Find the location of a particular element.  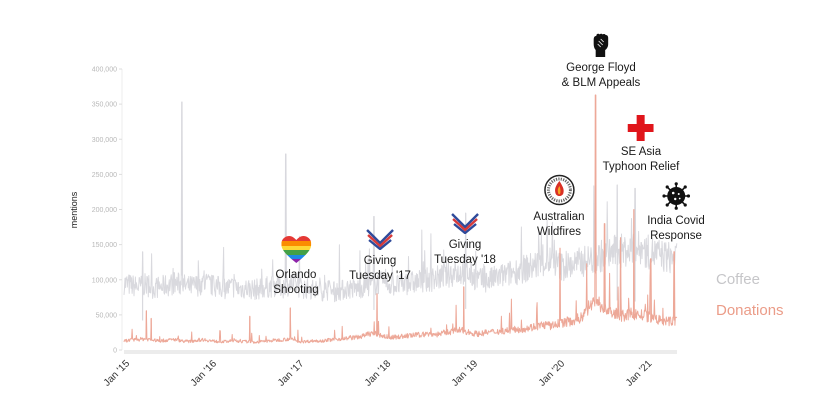

annotation-label-line2: Tuesday '18 is located at coordinates (465, 260).